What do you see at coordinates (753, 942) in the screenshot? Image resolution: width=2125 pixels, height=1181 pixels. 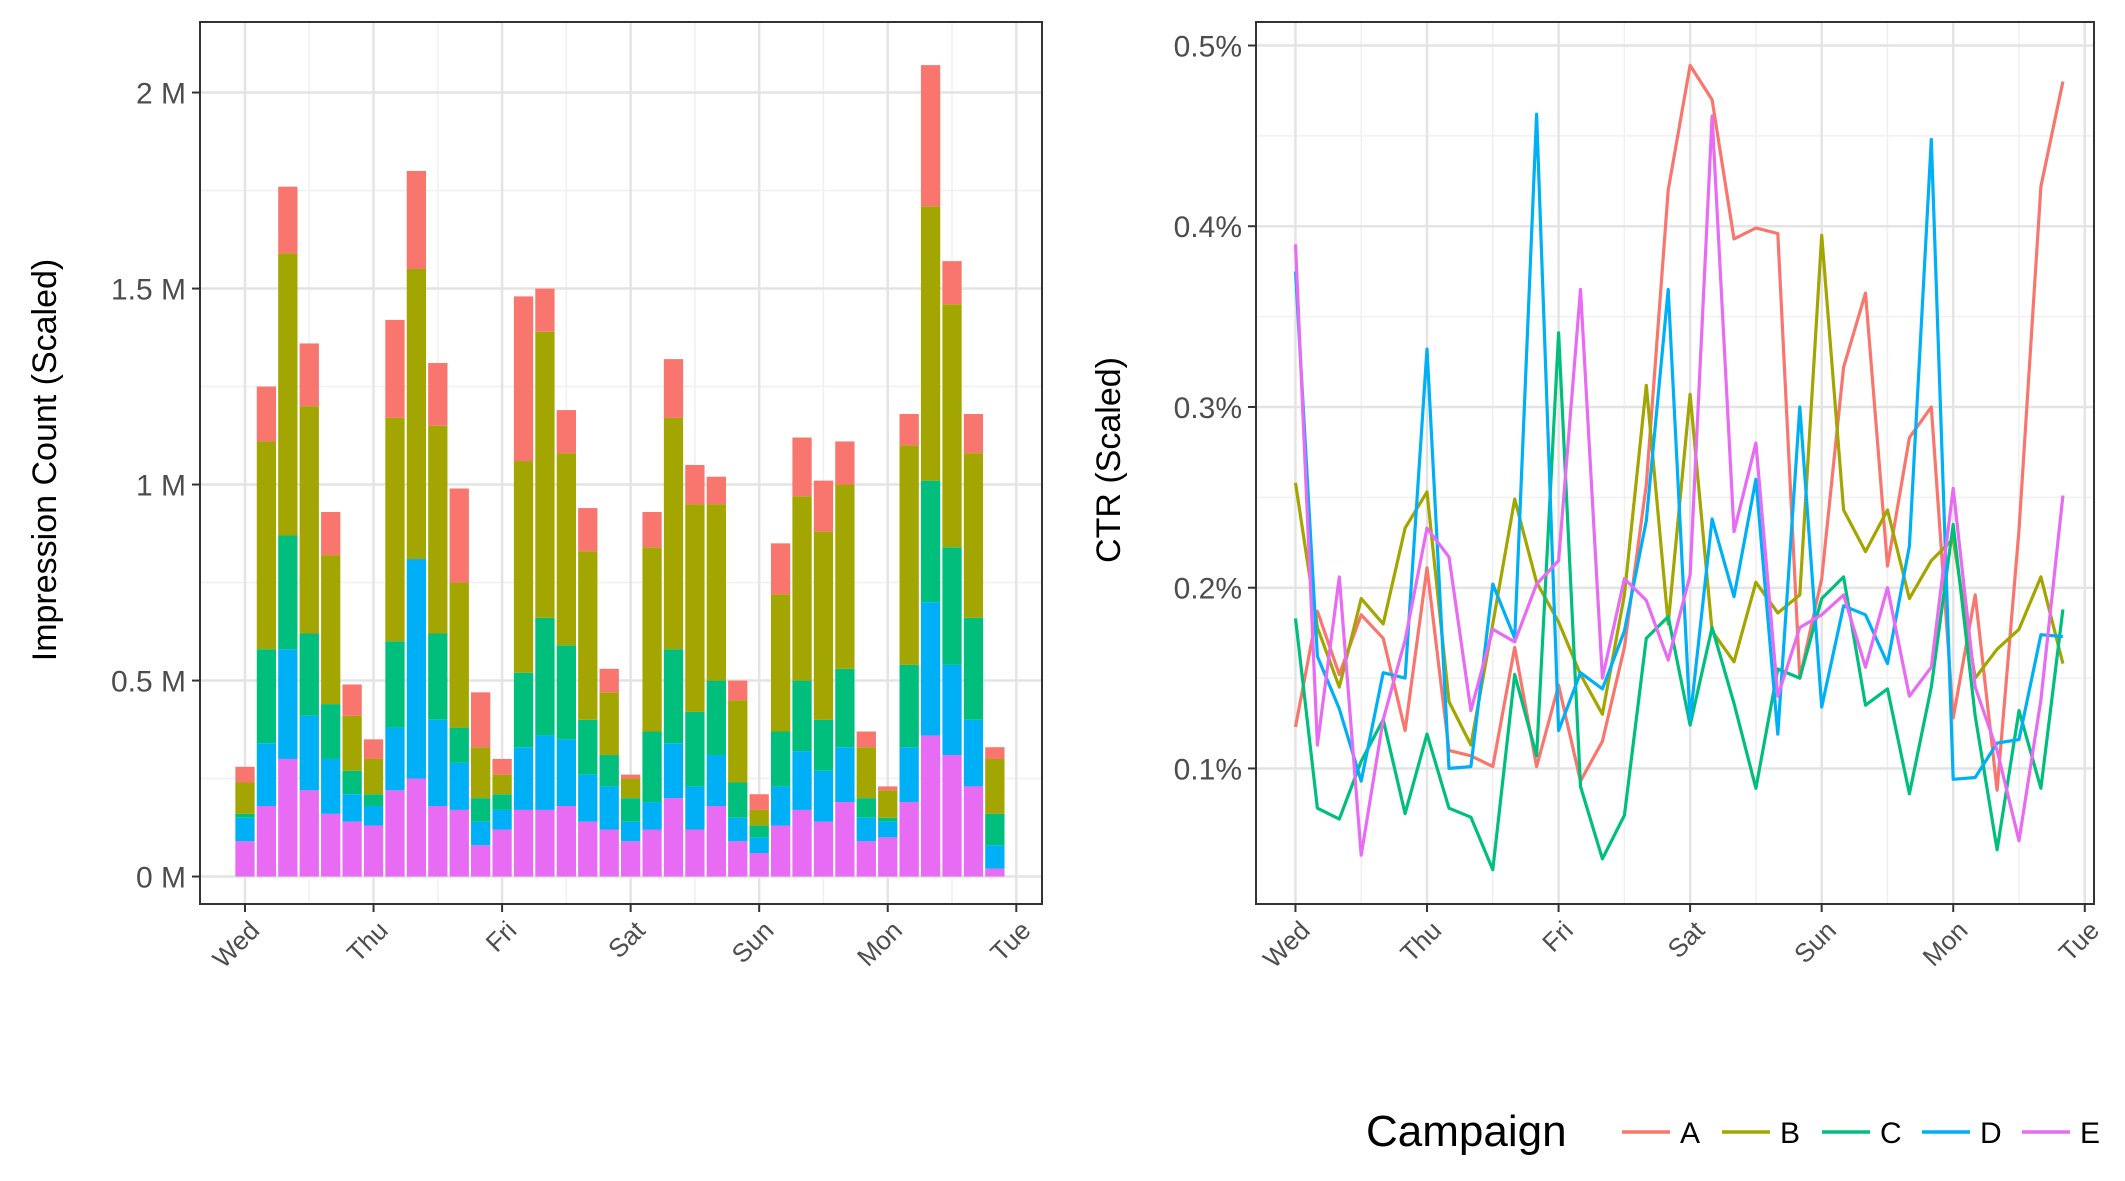 I see `impressions-x-tick-label: Sun` at bounding box center [753, 942].